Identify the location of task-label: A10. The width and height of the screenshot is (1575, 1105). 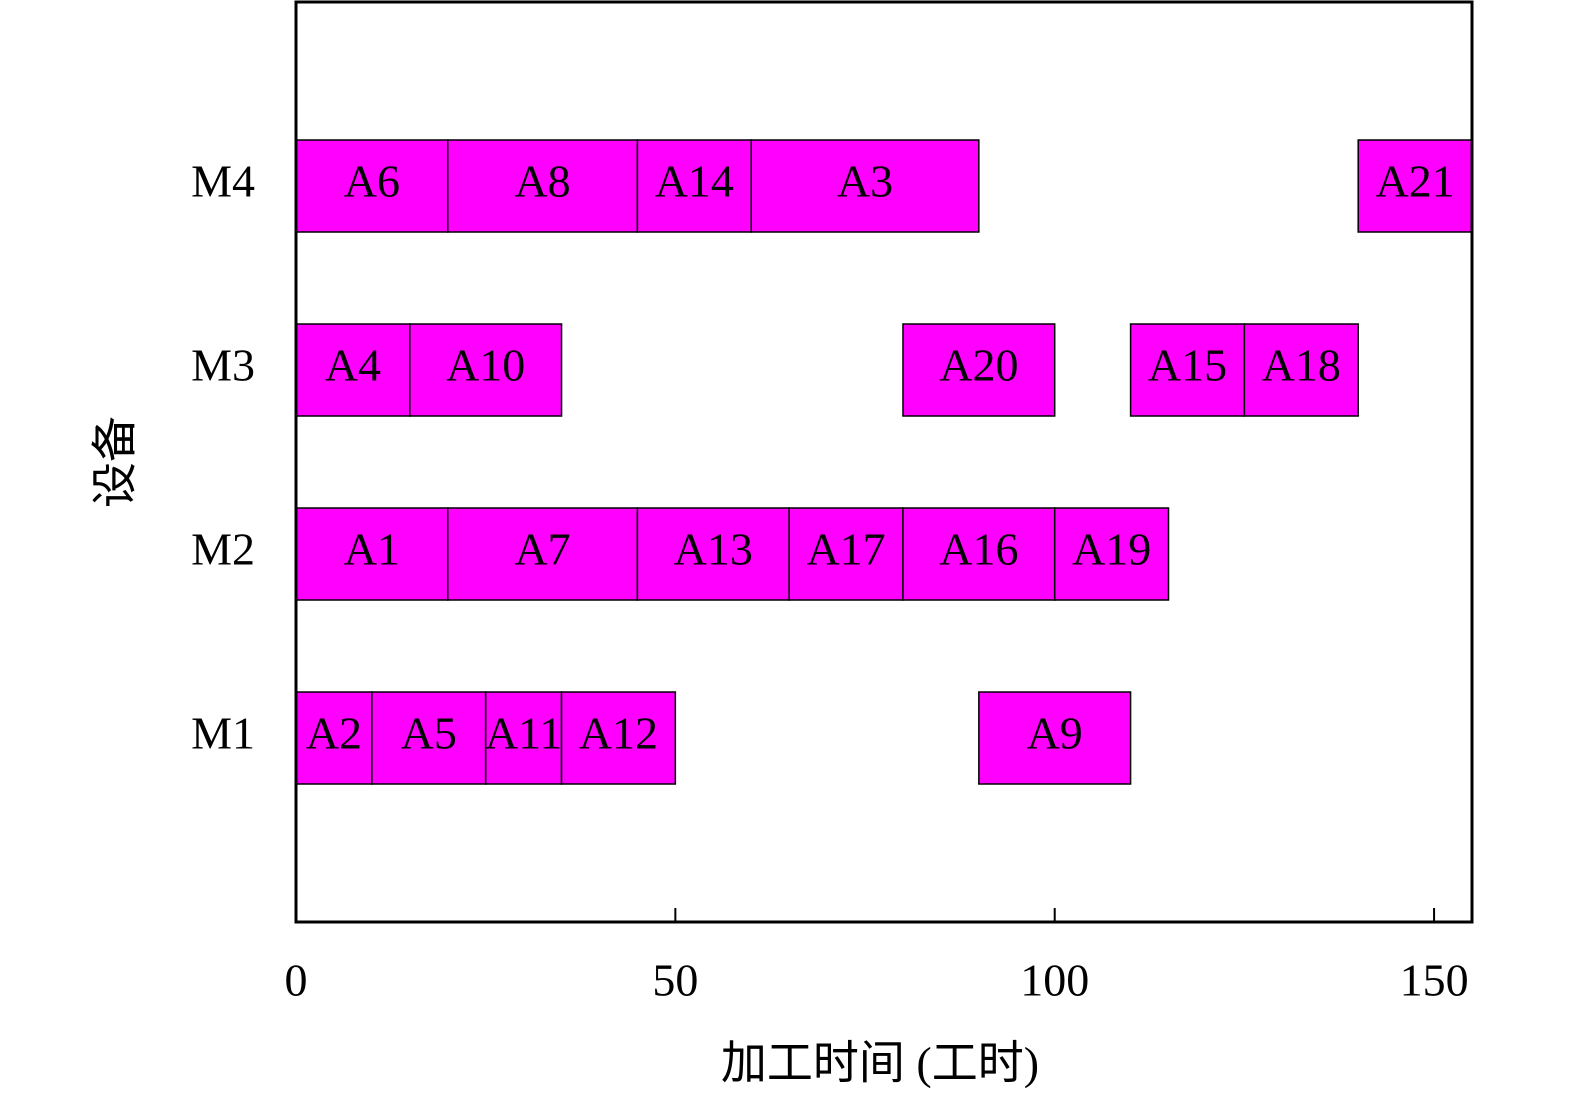
(485, 365).